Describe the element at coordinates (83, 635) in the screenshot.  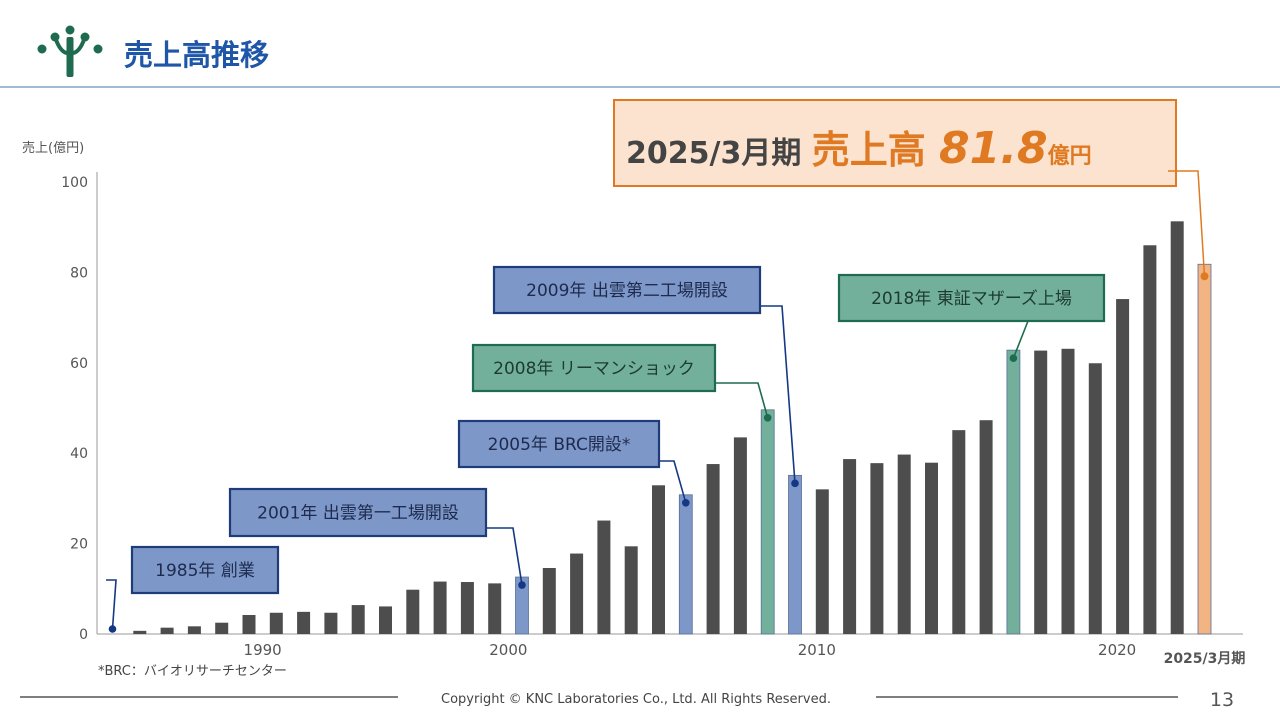
I see `y-tick-label: 0` at that location.